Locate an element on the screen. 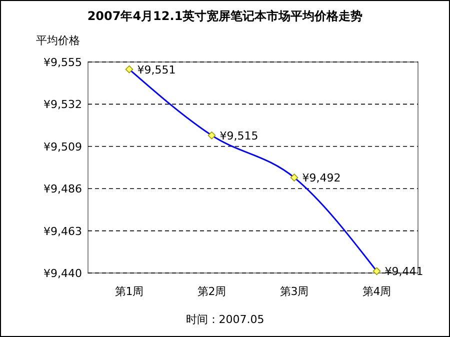  data-label: ¥9,492 is located at coordinates (321, 178).